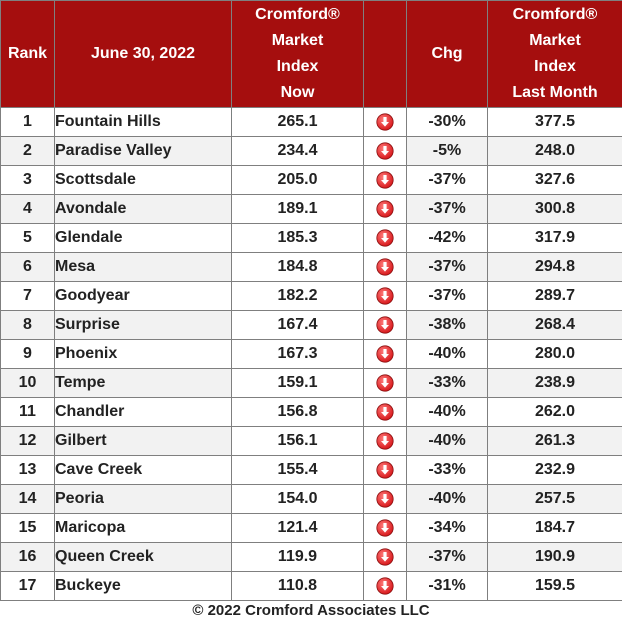 This screenshot has height=623, width=622. What do you see at coordinates (311, 325) in the screenshot?
I see `table-row: 8 Surprise 167.4 -38% 268.4` at bounding box center [311, 325].